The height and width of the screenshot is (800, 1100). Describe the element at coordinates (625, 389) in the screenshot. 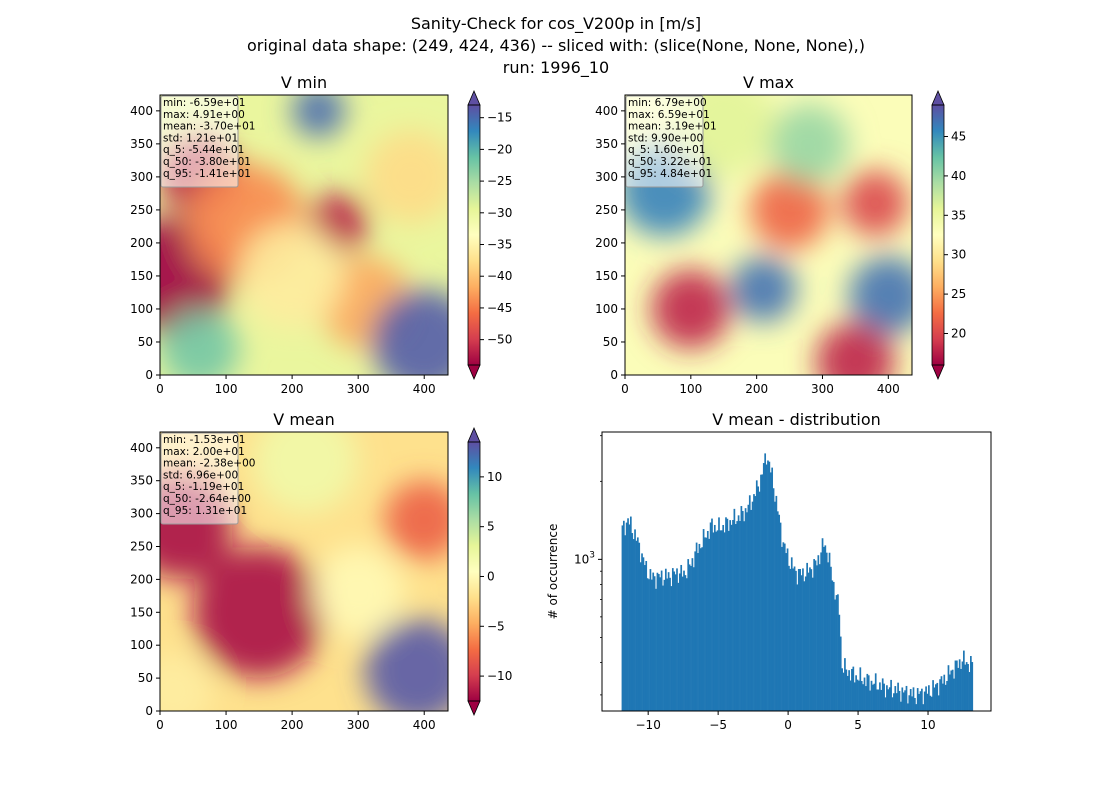

I see `x-tick-label: 0` at that location.